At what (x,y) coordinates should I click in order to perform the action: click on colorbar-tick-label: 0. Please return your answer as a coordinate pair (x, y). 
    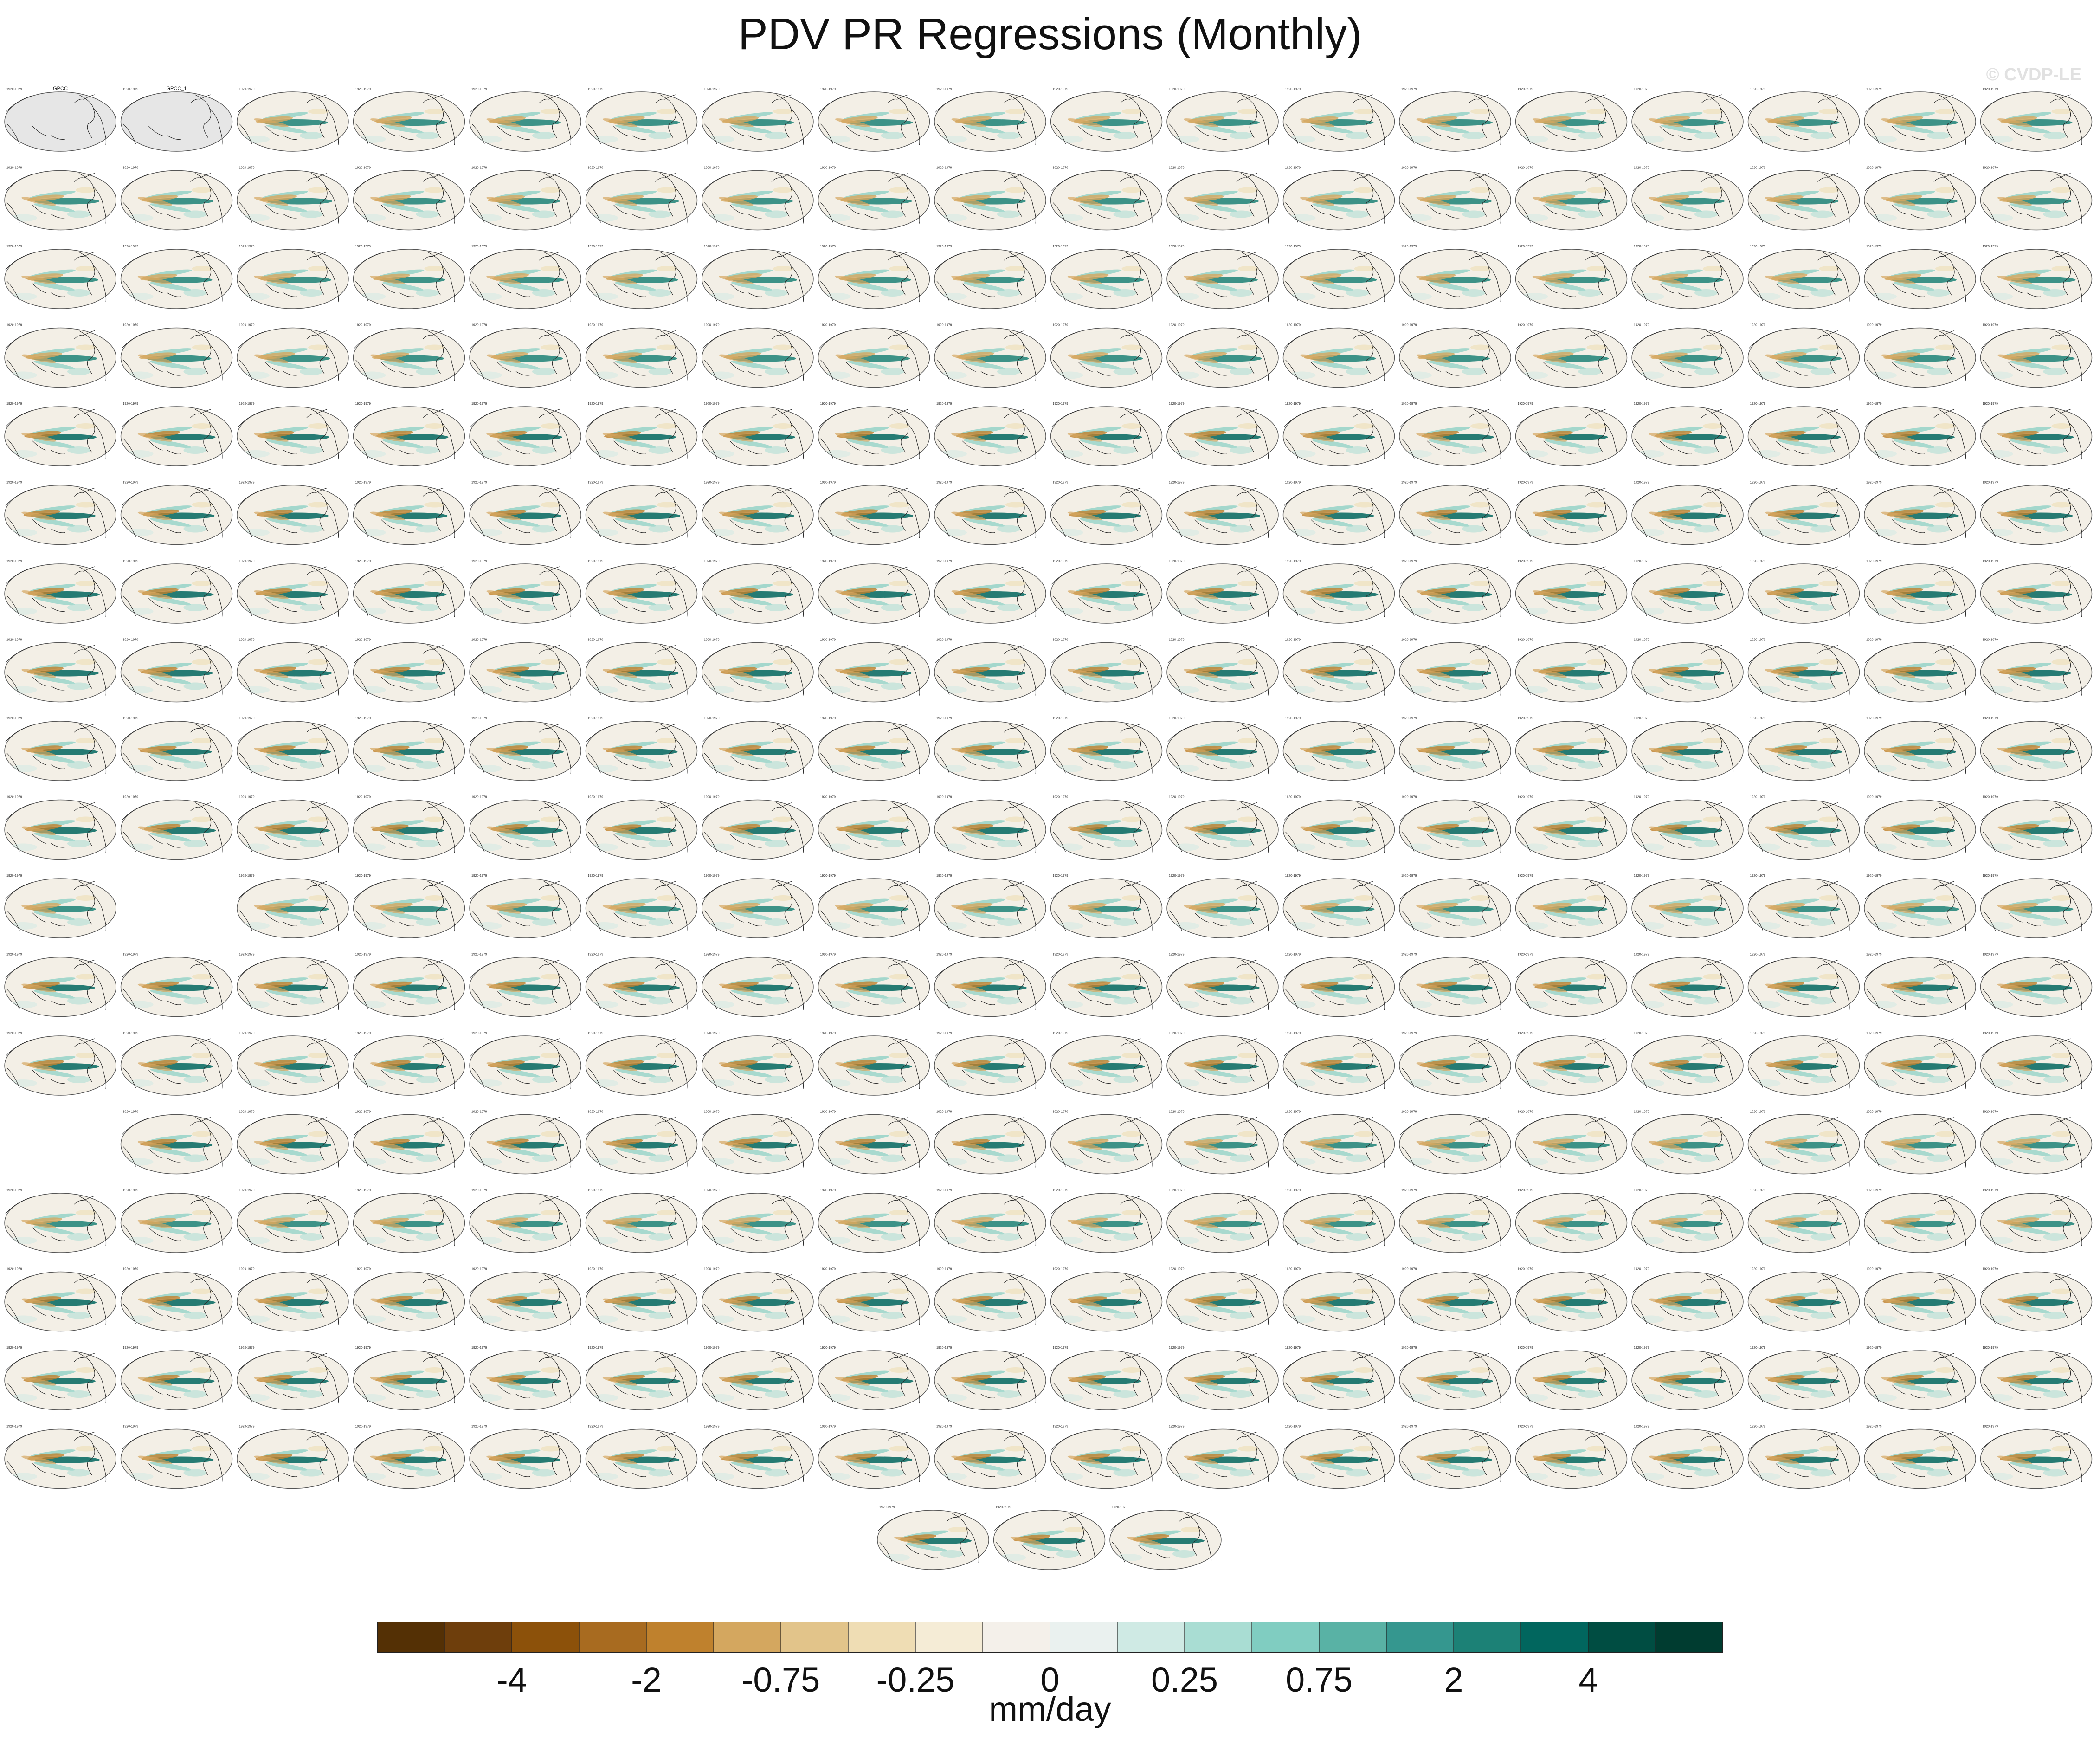
    Looking at the image, I should click on (1049, 1680).